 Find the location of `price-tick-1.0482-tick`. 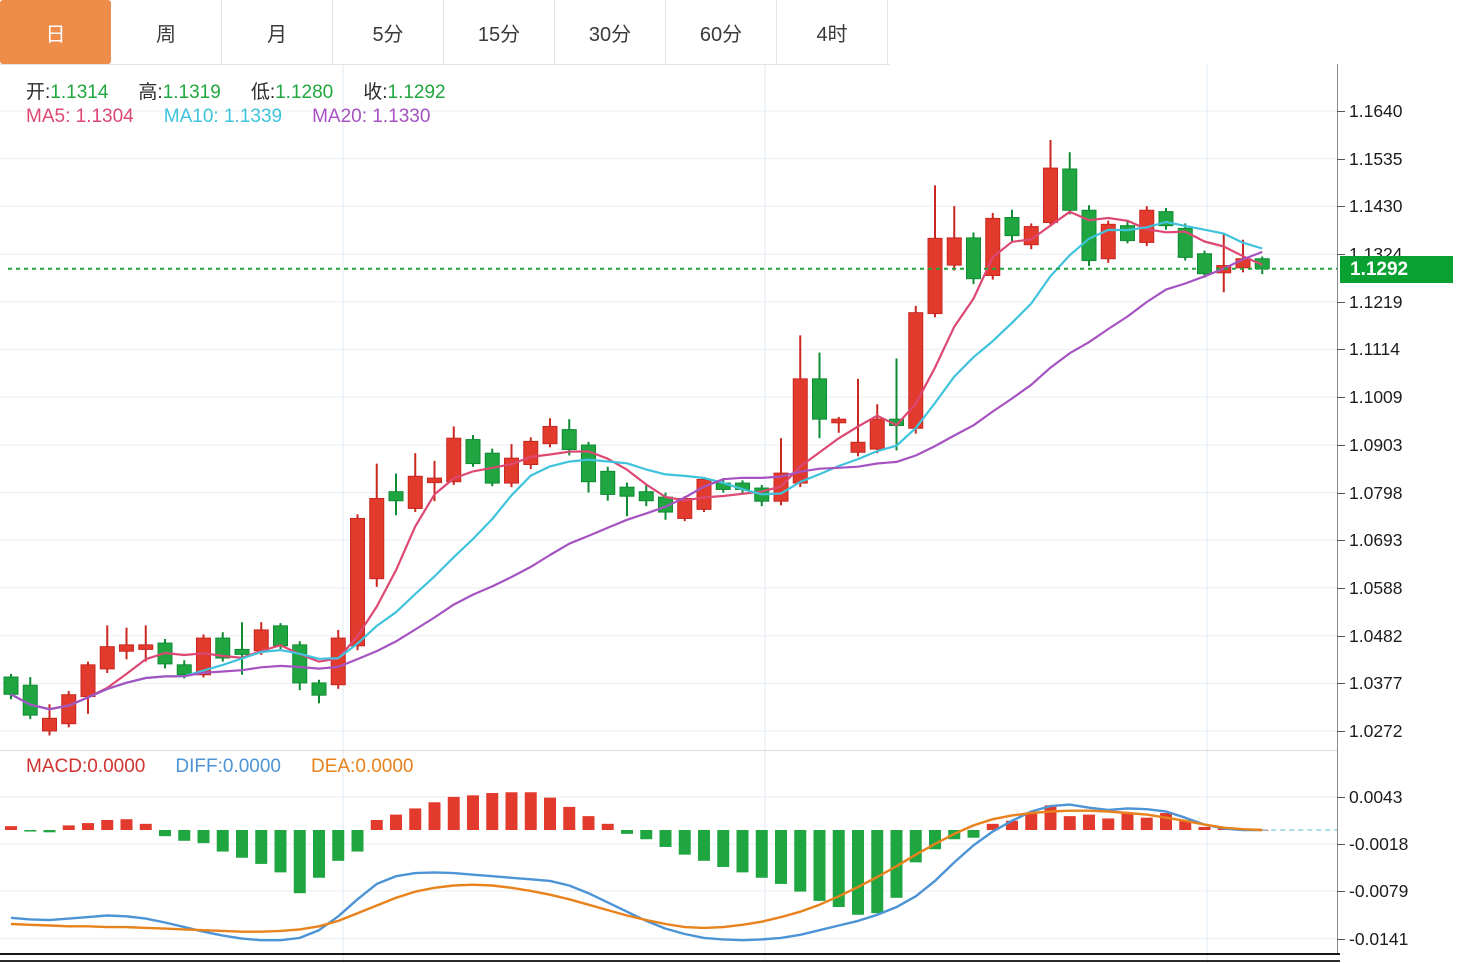

price-tick-1.0482-tick is located at coordinates (1341, 636).